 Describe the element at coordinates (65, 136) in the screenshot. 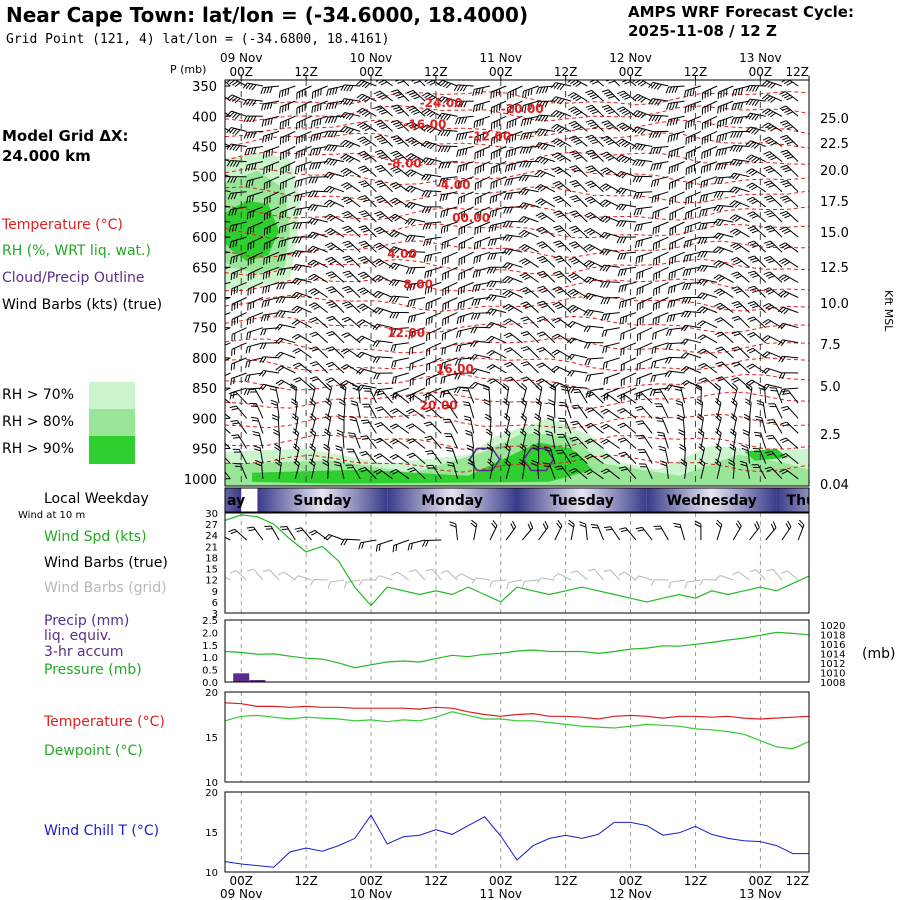

I see `model-grid-label: Model Grid ΔX:` at that location.